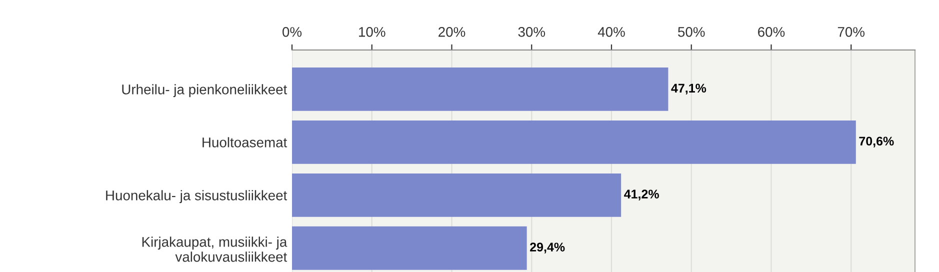  I want to click on y-tick-label: Huonekalu- ja sisustusliikkeet, so click(197, 197).